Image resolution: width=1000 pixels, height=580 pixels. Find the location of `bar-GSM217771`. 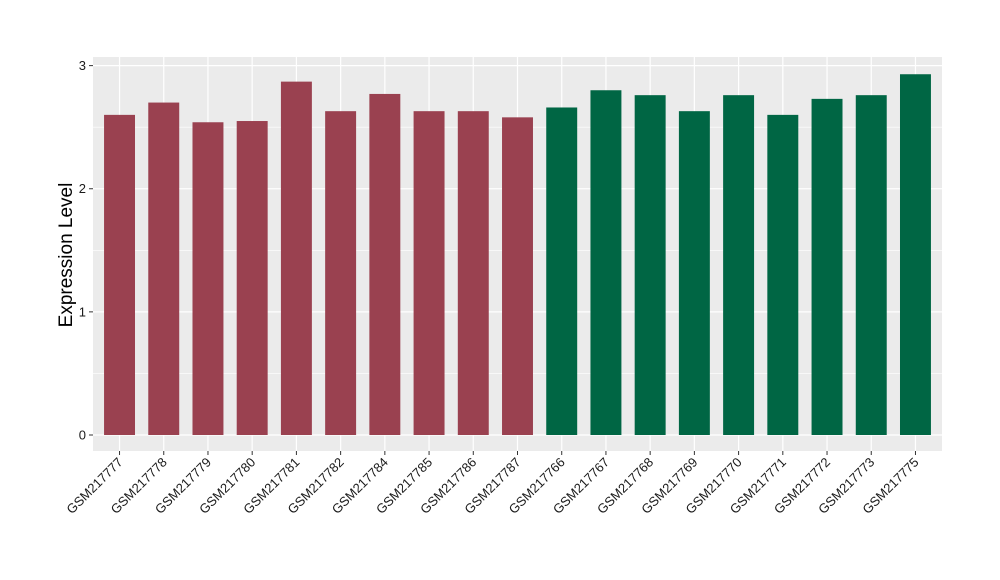

bar-GSM217771 is located at coordinates (783, 274).